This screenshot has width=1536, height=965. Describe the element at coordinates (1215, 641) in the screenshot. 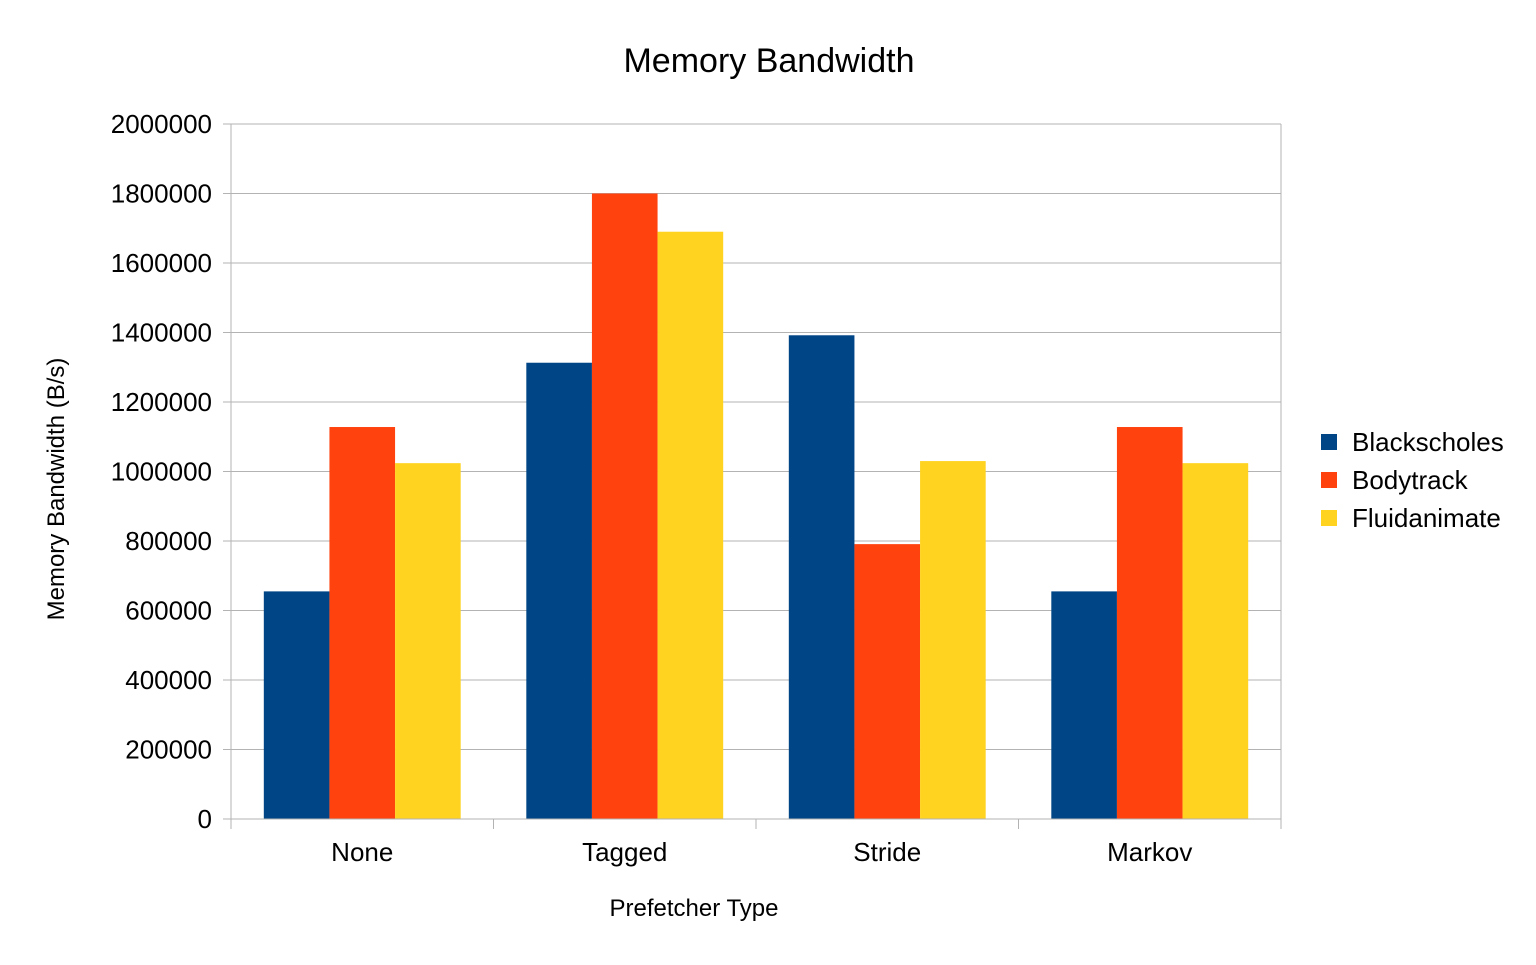

I see `bar-fluidanimate-markov` at that location.